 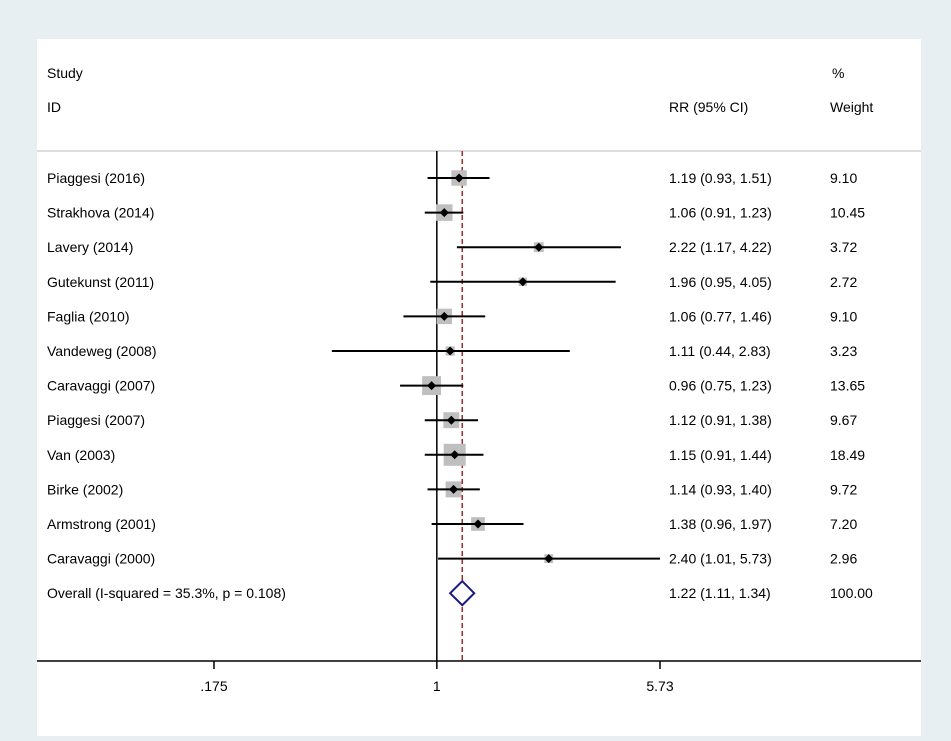 I want to click on study-weight: 18.49, so click(x=847, y=455).